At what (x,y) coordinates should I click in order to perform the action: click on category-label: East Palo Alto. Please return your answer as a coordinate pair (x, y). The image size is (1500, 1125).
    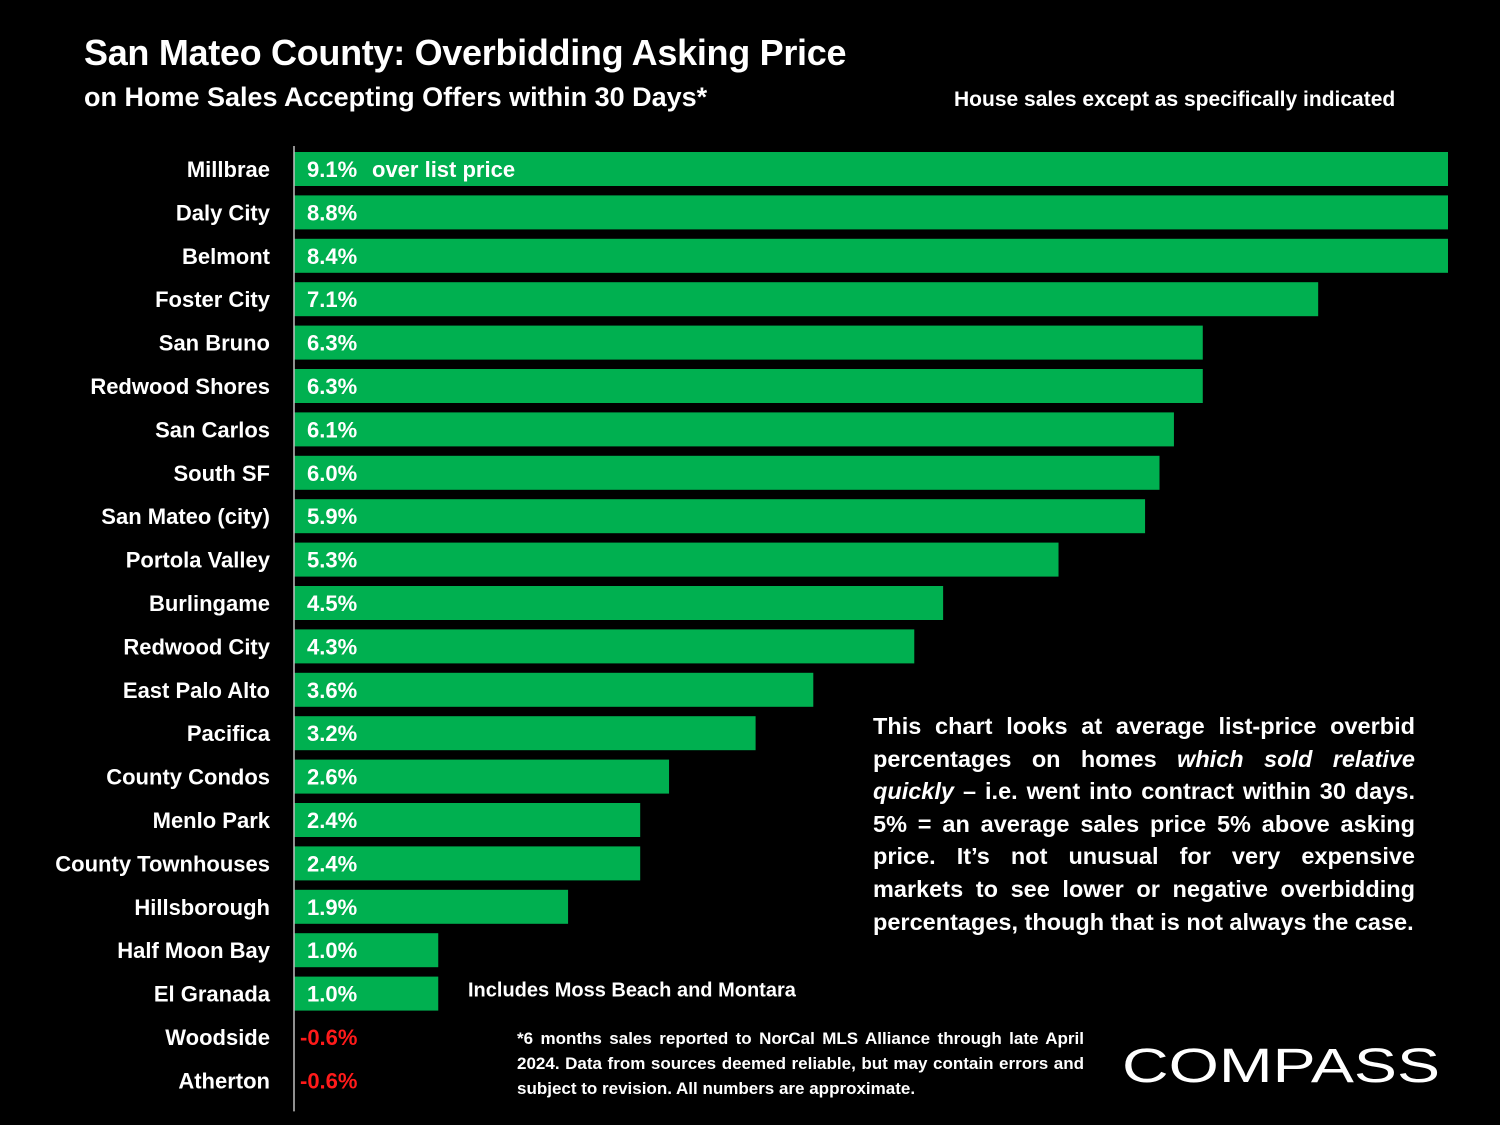
    Looking at the image, I should click on (196, 690).